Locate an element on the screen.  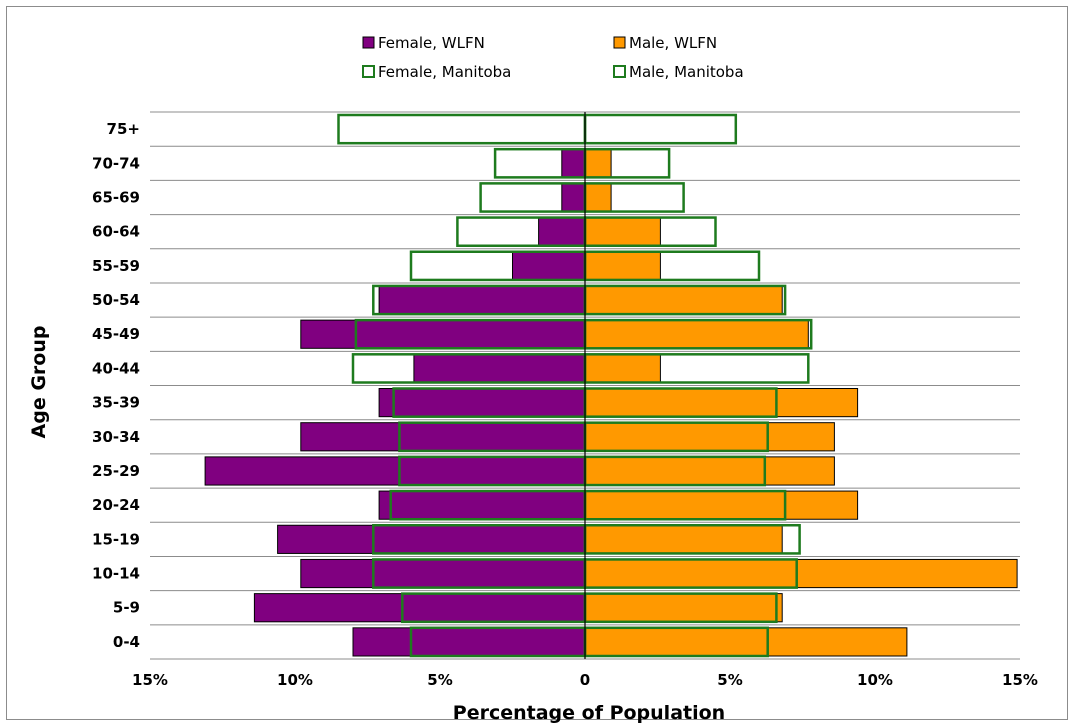
legend-label: Female, WLFN is located at coordinates (431, 43).